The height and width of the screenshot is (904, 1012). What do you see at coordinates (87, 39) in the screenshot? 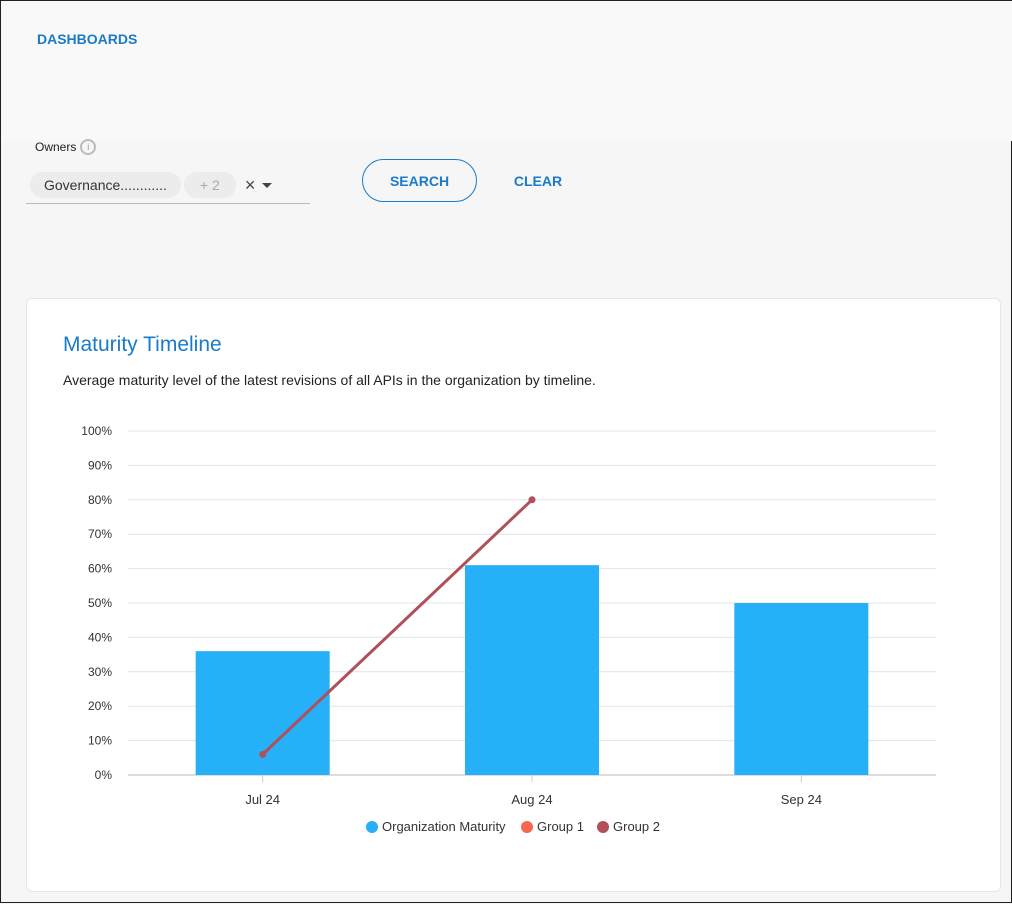
I see `nav-dashboards: DASHBOARDS` at bounding box center [87, 39].